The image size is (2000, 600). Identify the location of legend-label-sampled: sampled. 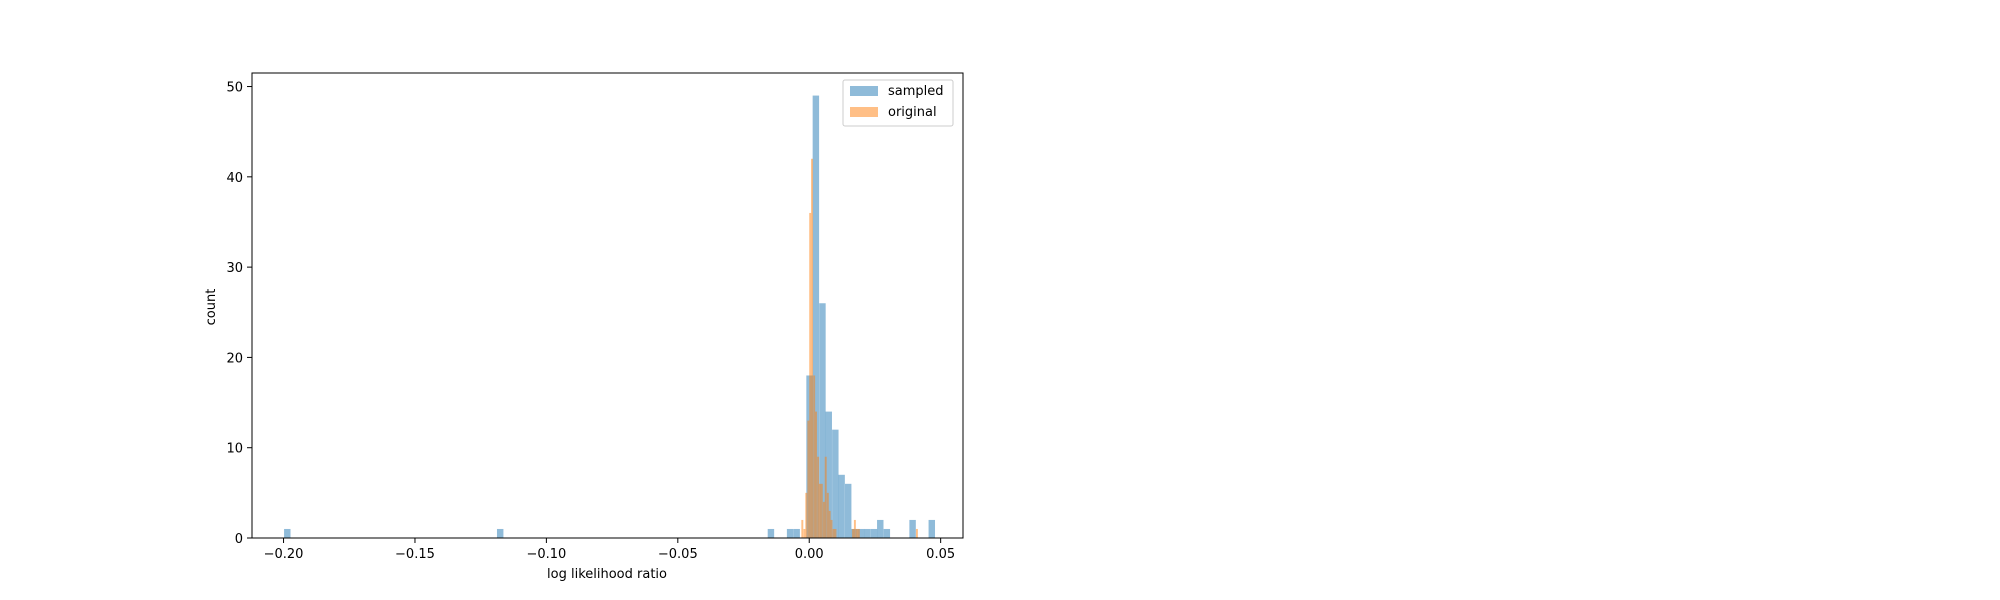
(916, 91).